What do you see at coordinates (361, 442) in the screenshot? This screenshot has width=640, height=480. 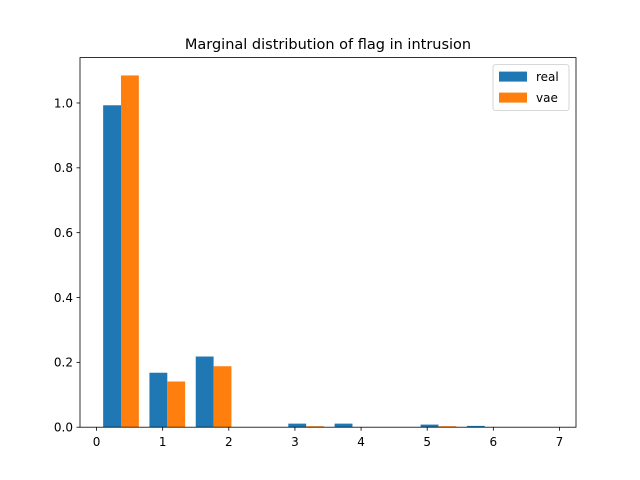 I see `x-tick-label: 4` at bounding box center [361, 442].